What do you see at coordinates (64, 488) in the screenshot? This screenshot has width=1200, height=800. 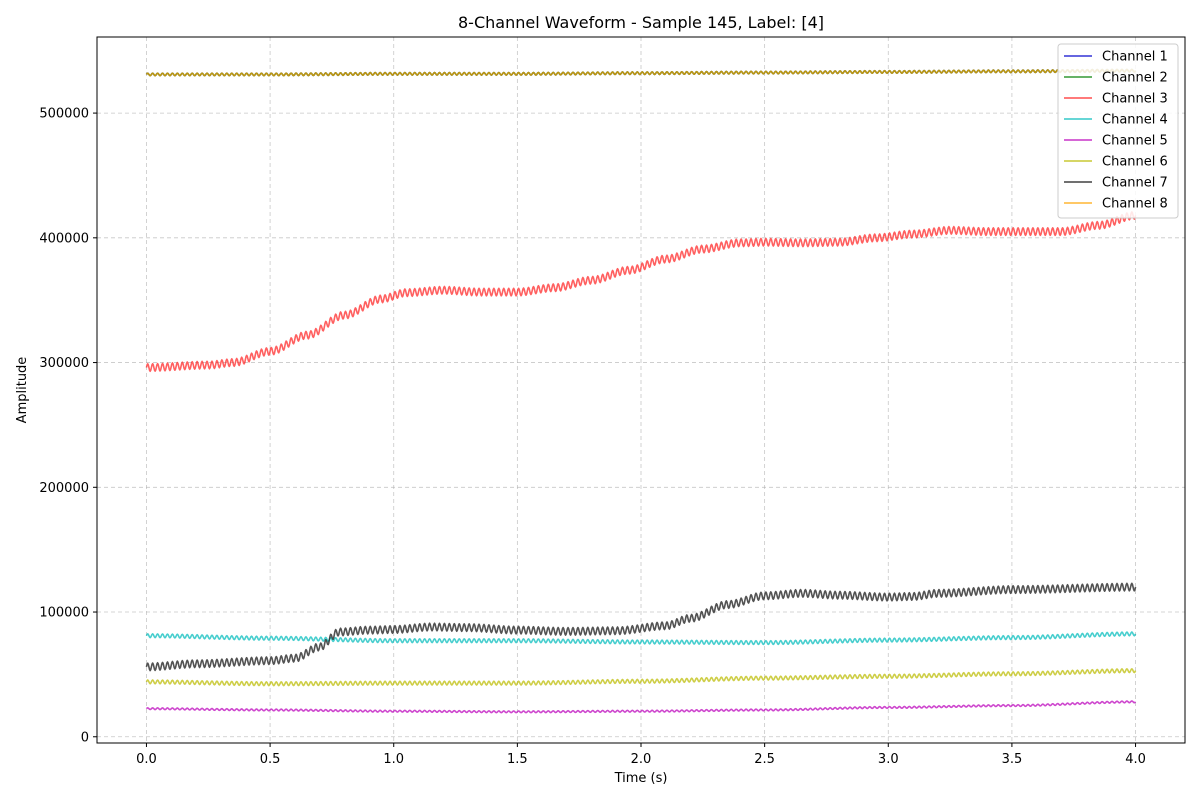 I see `y-tick-label: 200000` at bounding box center [64, 488].